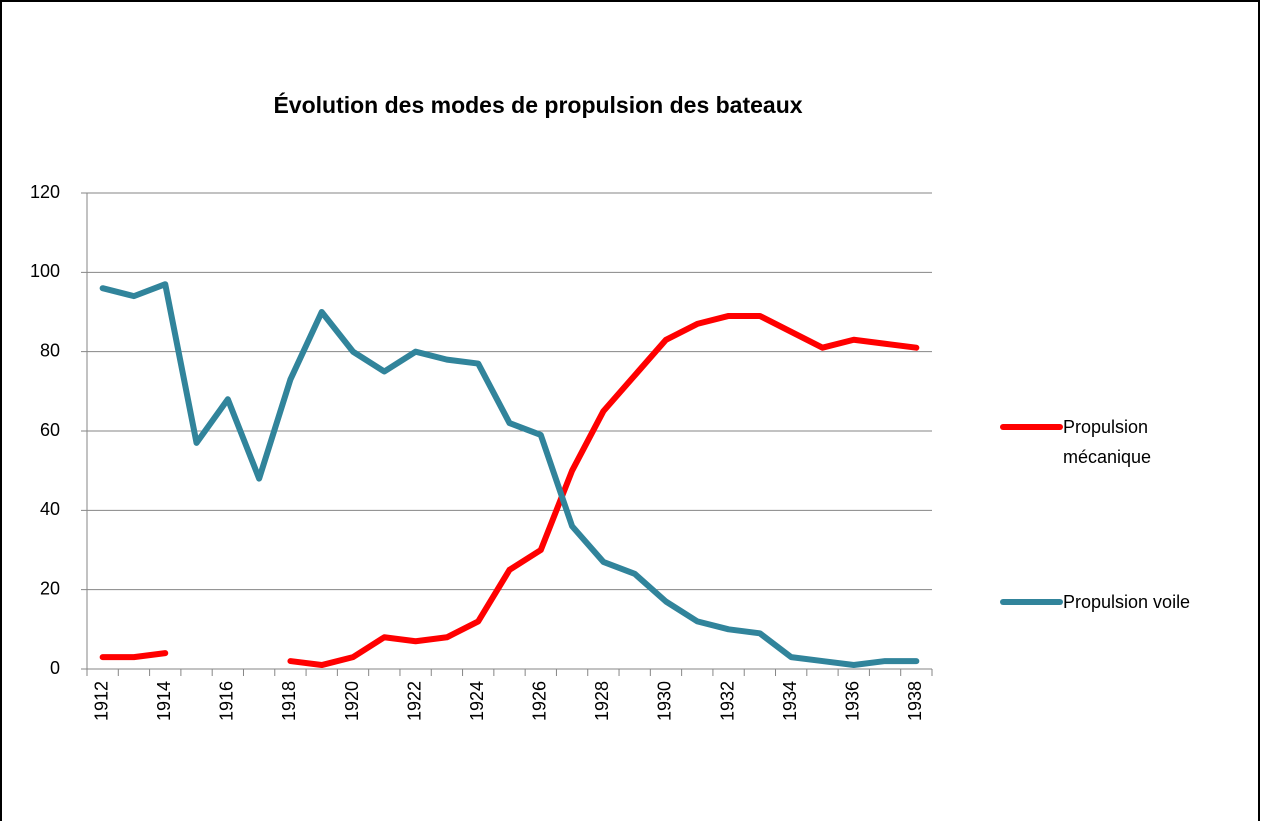 This screenshot has height=821, width=1261. Describe the element at coordinates (477, 701) in the screenshot. I see `x-tick-label: 1924` at that location.